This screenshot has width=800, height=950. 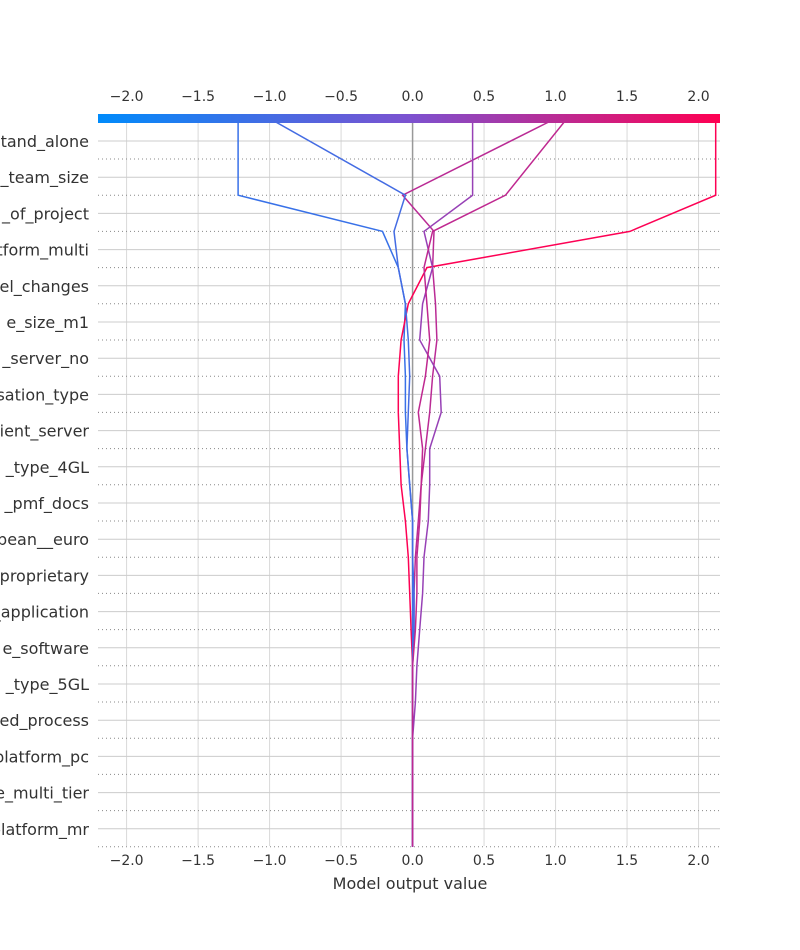 What do you see at coordinates (410, 883) in the screenshot?
I see `x-axis-title: Model output value` at bounding box center [410, 883].